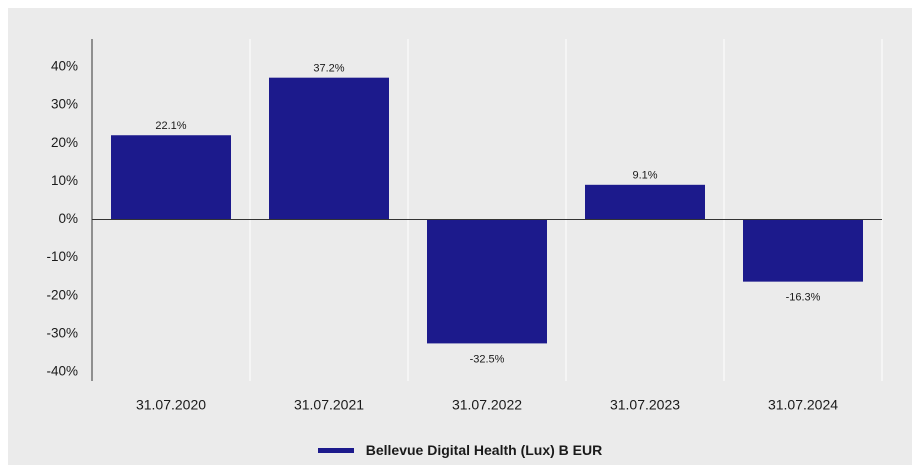 Image resolution: width=920 pixels, height=465 pixels. Describe the element at coordinates (171, 405) in the screenshot. I see `x-tick-label: 31.07.2020` at that location.